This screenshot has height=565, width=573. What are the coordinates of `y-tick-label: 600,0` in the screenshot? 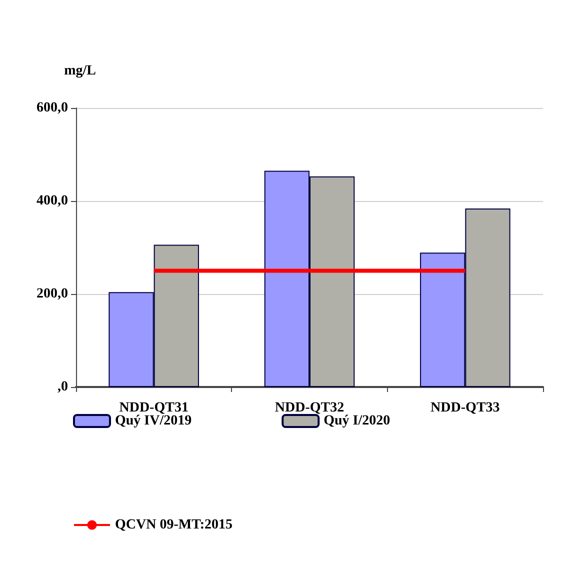 It's located at (52, 108).